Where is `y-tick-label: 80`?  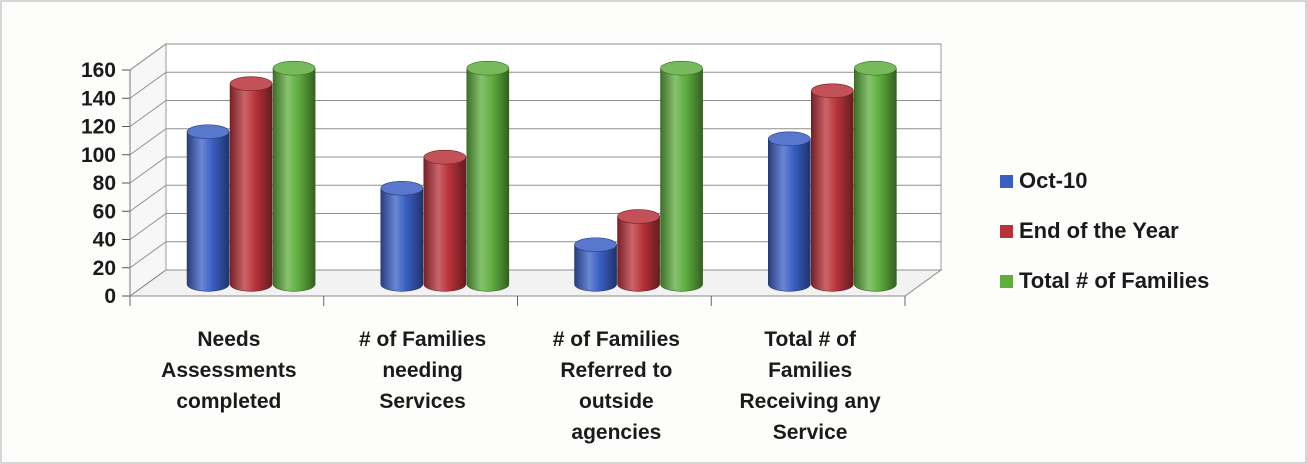 y-tick-label: 80 is located at coordinates (104, 183).